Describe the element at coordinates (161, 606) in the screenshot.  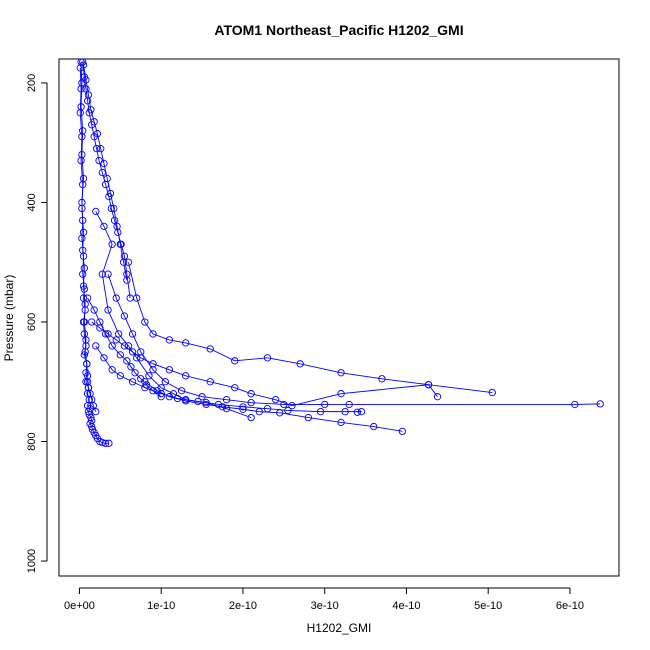
I see `x-tick-label: 1e-10` at that location.